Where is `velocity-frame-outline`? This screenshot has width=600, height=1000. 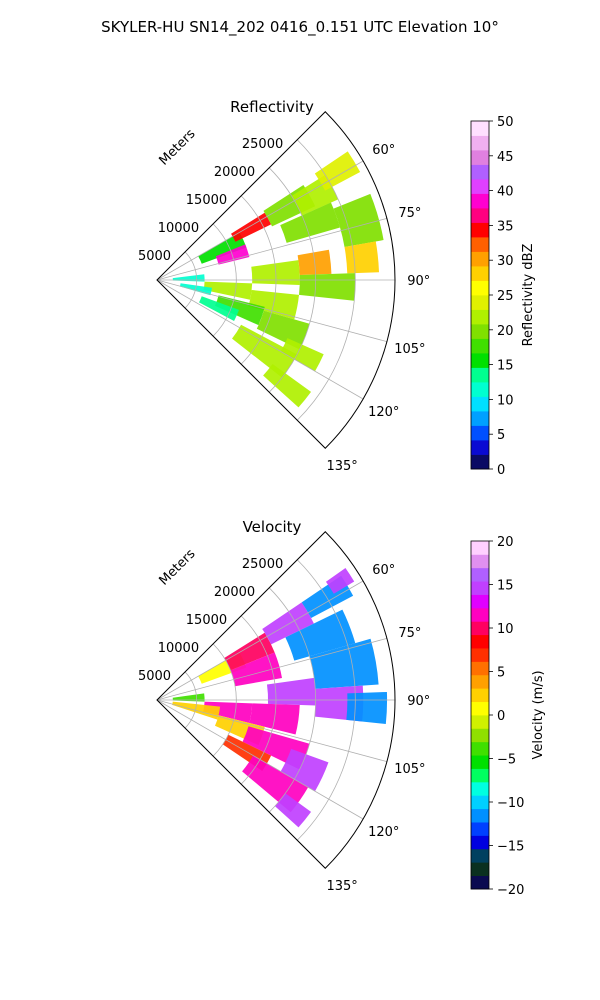
velocity-frame-outline is located at coordinates (276, 700).